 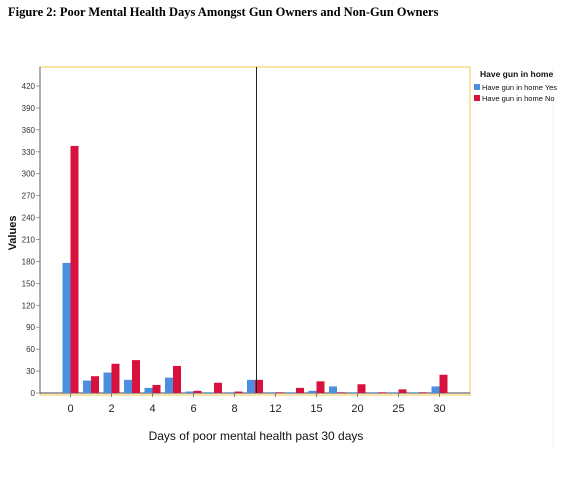 I want to click on y-tick-label: 330, so click(x=29, y=152).